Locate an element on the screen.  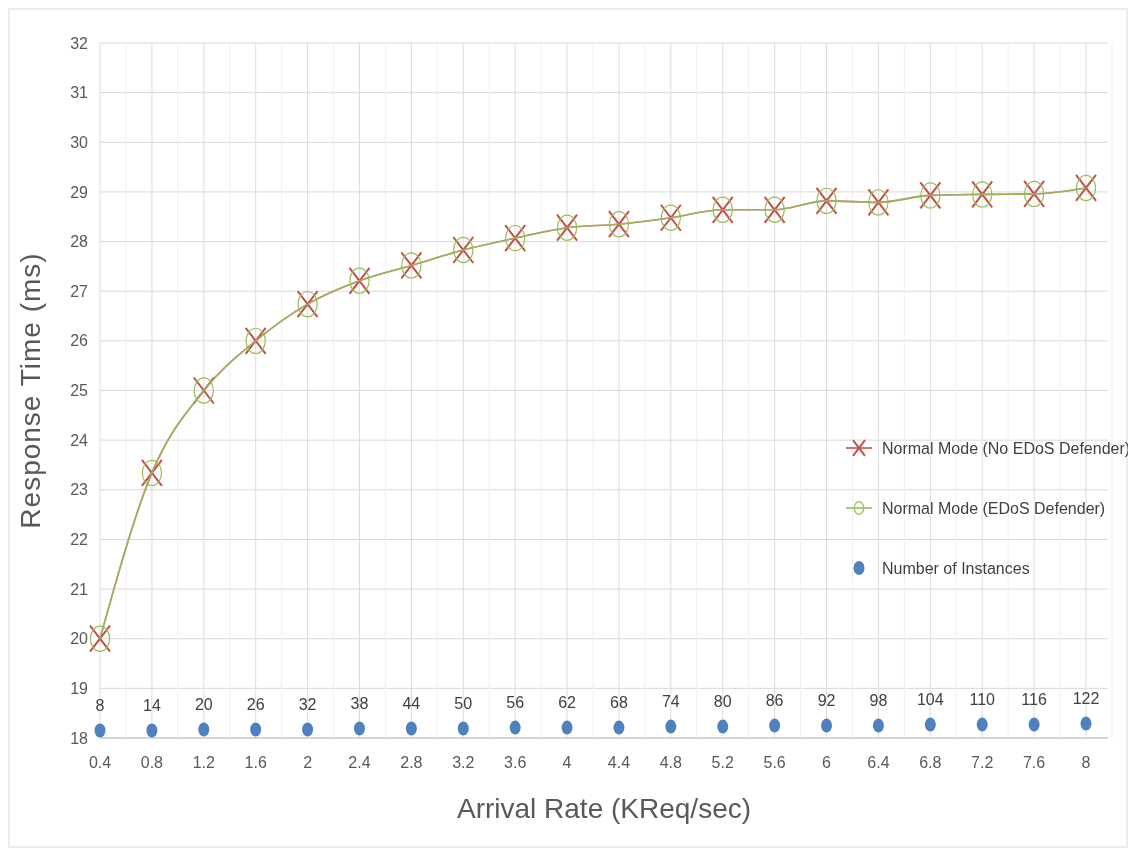
x-tick-label: 0.8 is located at coordinates (152, 762).